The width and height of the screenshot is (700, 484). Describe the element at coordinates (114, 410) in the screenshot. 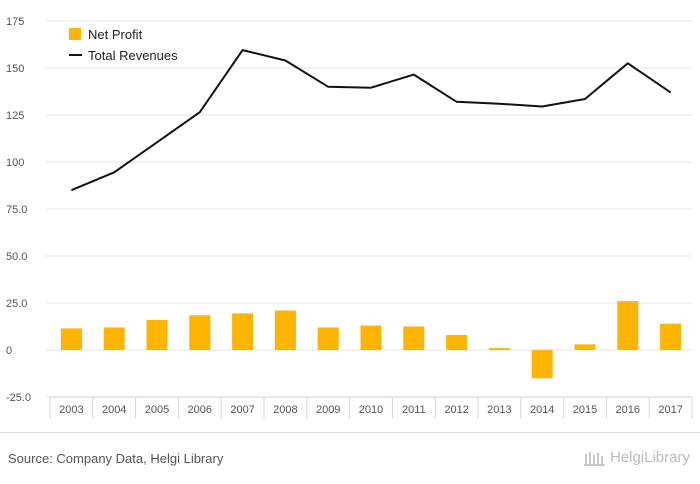

I see `x-tick-label: 2004` at that location.